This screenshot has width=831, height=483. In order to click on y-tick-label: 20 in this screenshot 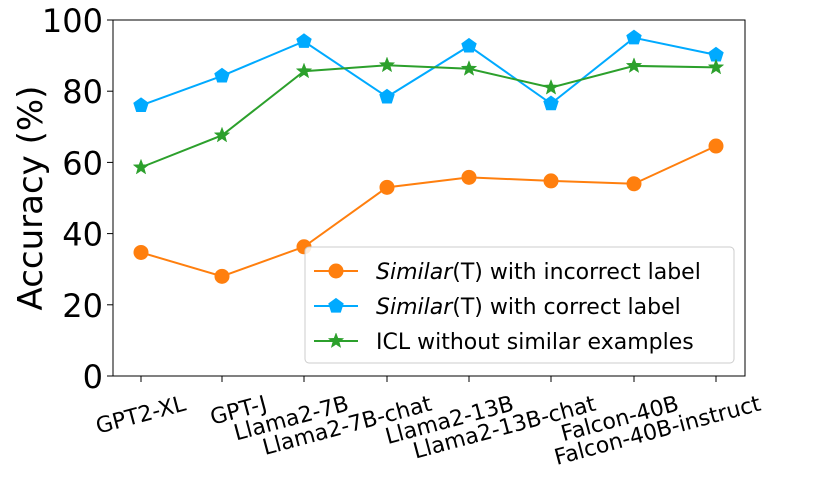, I will do `click(82, 306)`.